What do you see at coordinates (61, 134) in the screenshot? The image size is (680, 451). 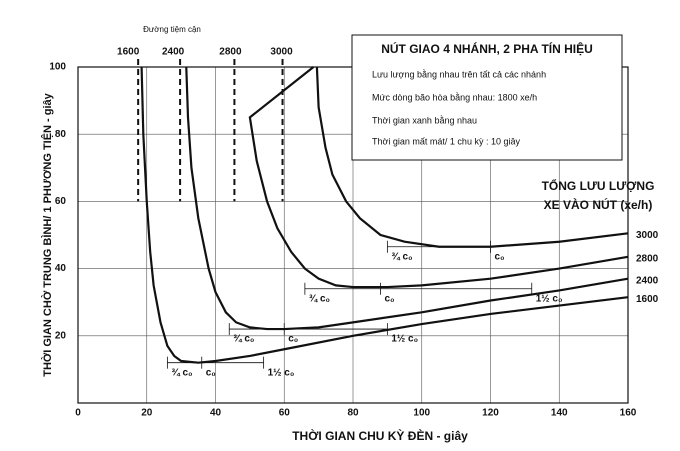 I see `y-tick-label: 80` at bounding box center [61, 134].